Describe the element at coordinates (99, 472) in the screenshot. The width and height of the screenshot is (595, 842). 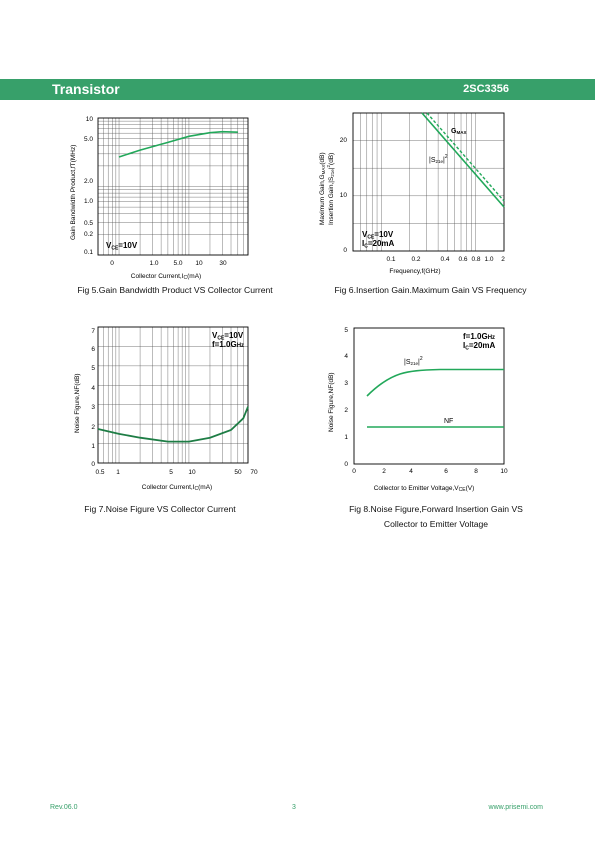
I see `fig7-xtick: 0.5` at that location.